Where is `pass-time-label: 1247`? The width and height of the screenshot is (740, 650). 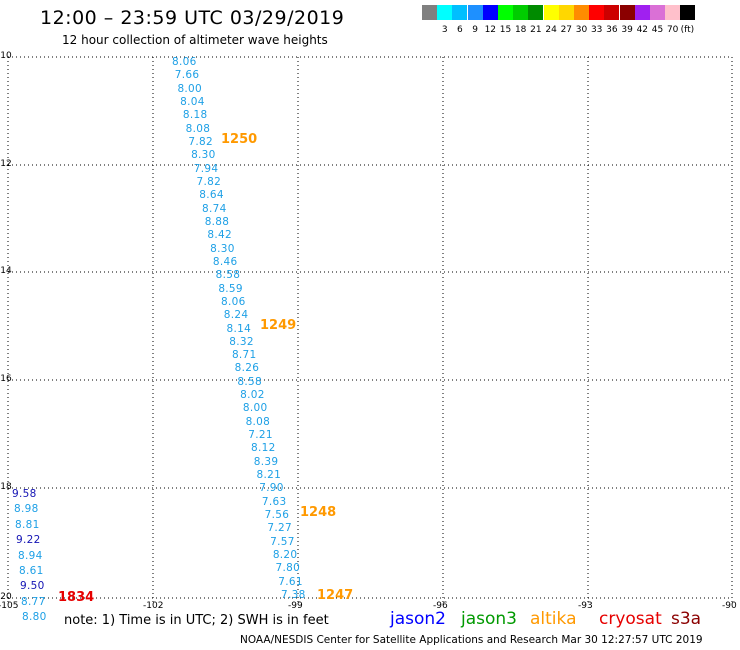
pass-time-label: 1247 is located at coordinates (335, 595).